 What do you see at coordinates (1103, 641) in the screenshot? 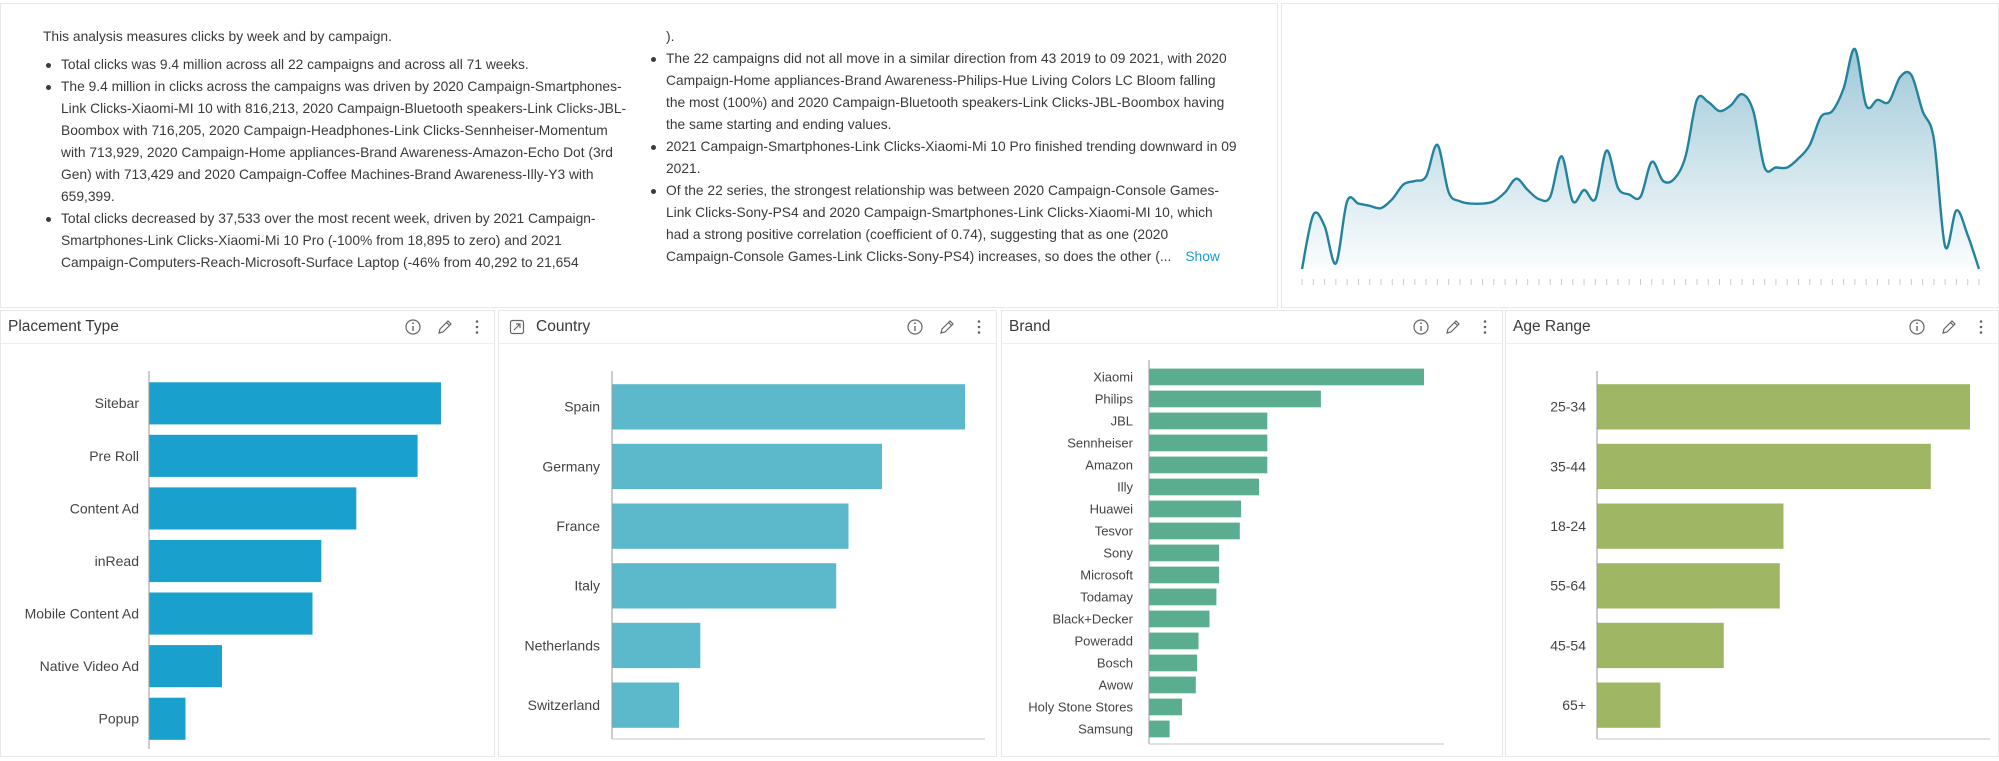
I see `category-label: Poweradd` at bounding box center [1103, 641].